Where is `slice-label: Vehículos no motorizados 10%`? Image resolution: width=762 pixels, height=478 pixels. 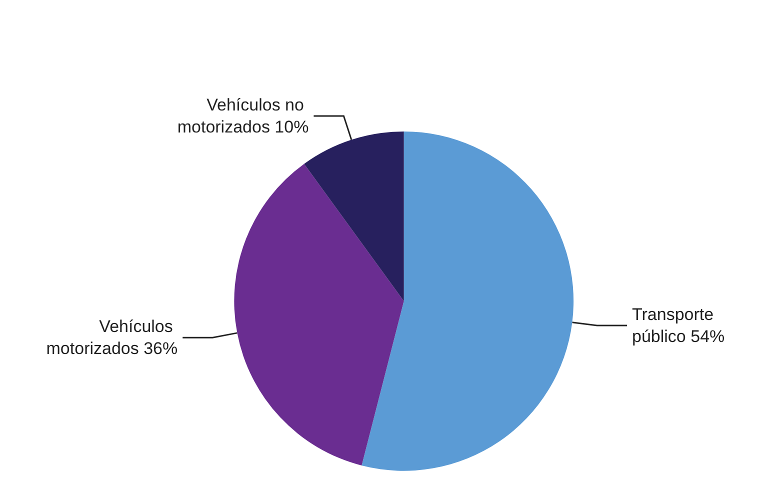 slice-label: Vehículos no motorizados 10% is located at coordinates (243, 115).